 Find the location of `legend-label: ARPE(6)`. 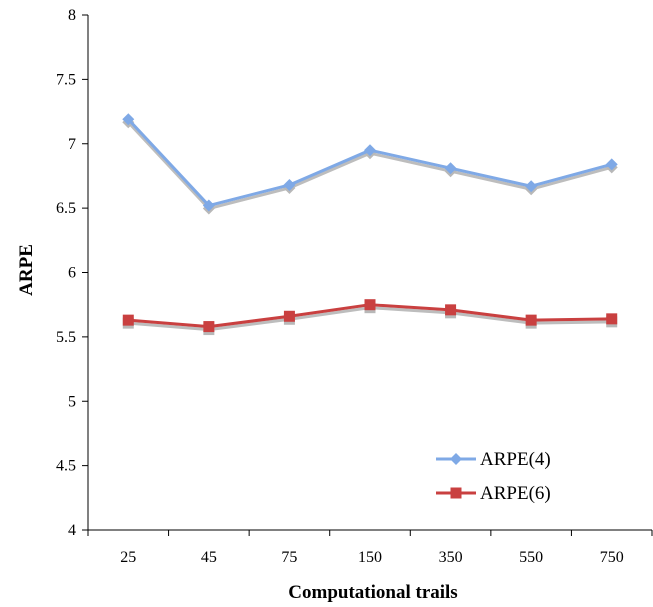

legend-label: ARPE(6) is located at coordinates (515, 493).